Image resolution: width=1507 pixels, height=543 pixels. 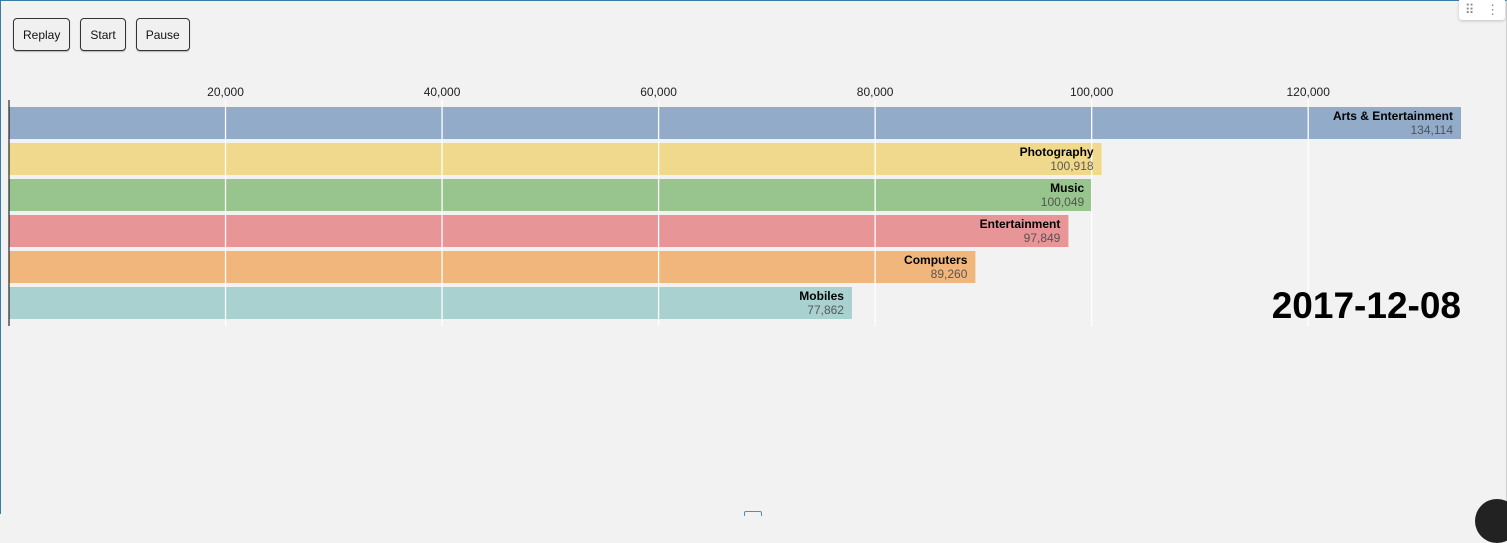 I want to click on x-tick-label: 40,000, so click(x=442, y=92).